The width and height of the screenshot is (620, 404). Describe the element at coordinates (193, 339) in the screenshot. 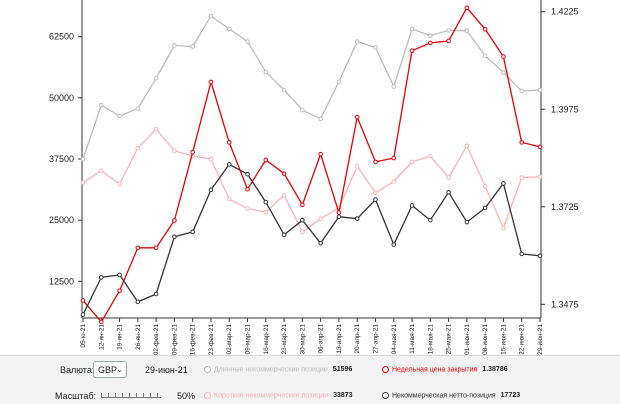

I see `x-tick-label: 16-фев-21` at that location.